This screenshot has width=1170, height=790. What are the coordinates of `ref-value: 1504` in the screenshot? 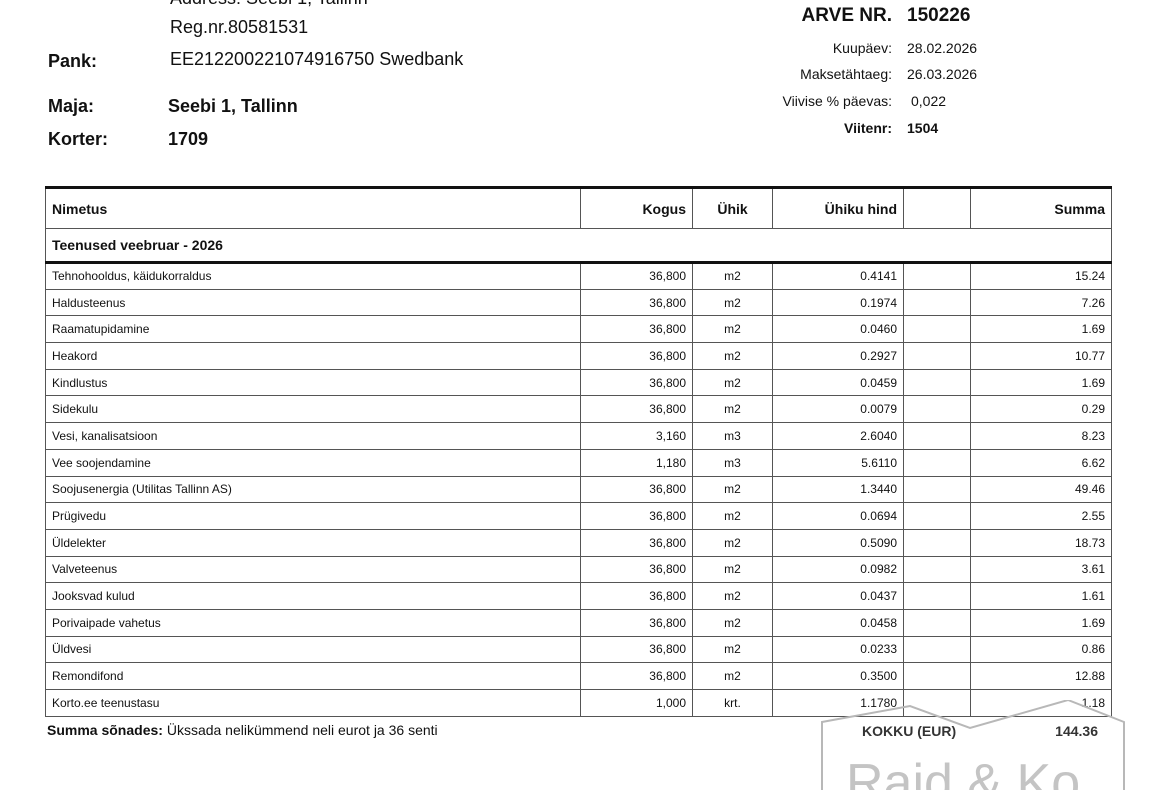 It's located at (923, 128).